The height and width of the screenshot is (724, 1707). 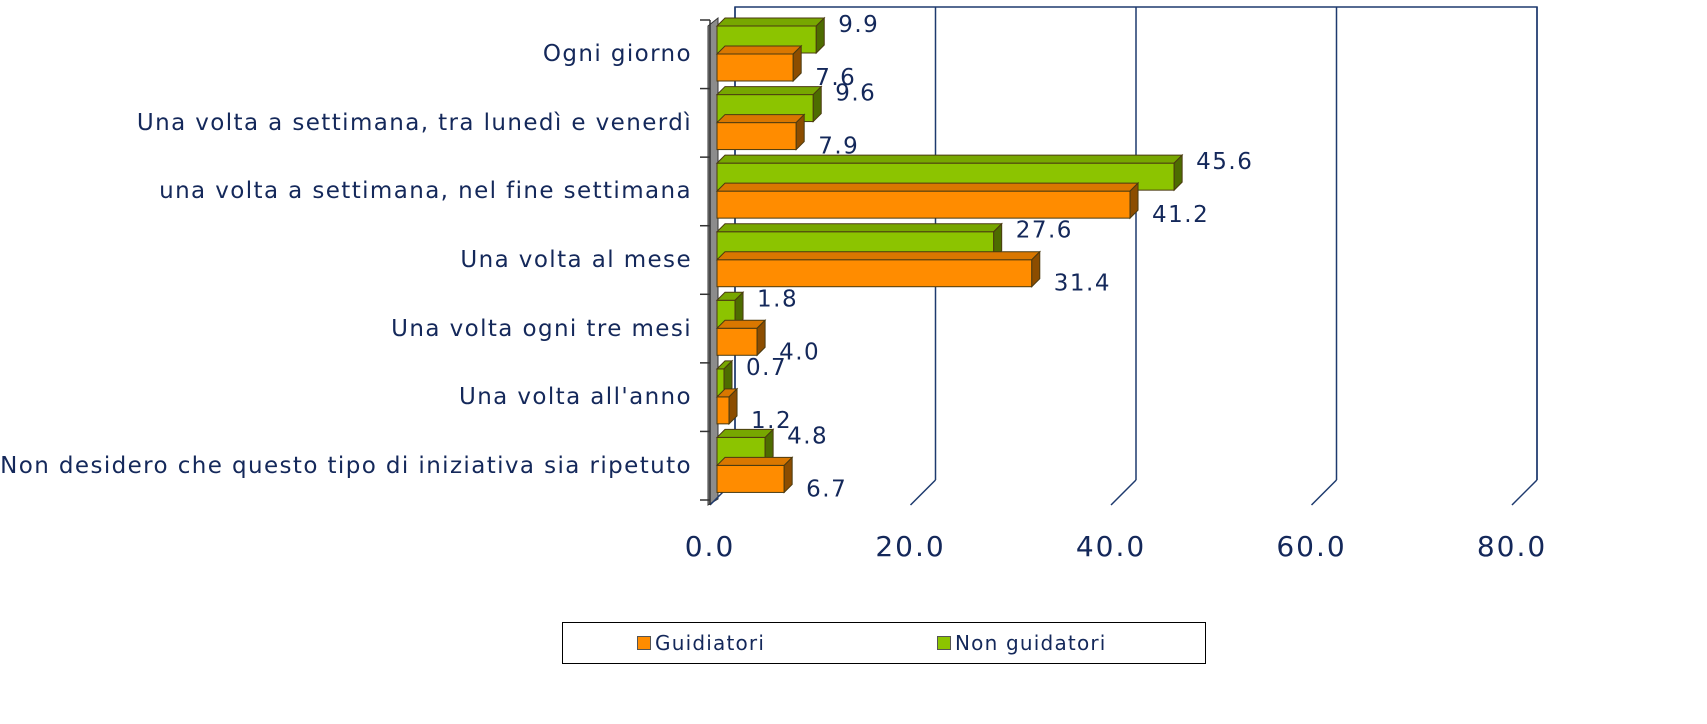 I want to click on value-label: 27.6, so click(x=1044, y=231).